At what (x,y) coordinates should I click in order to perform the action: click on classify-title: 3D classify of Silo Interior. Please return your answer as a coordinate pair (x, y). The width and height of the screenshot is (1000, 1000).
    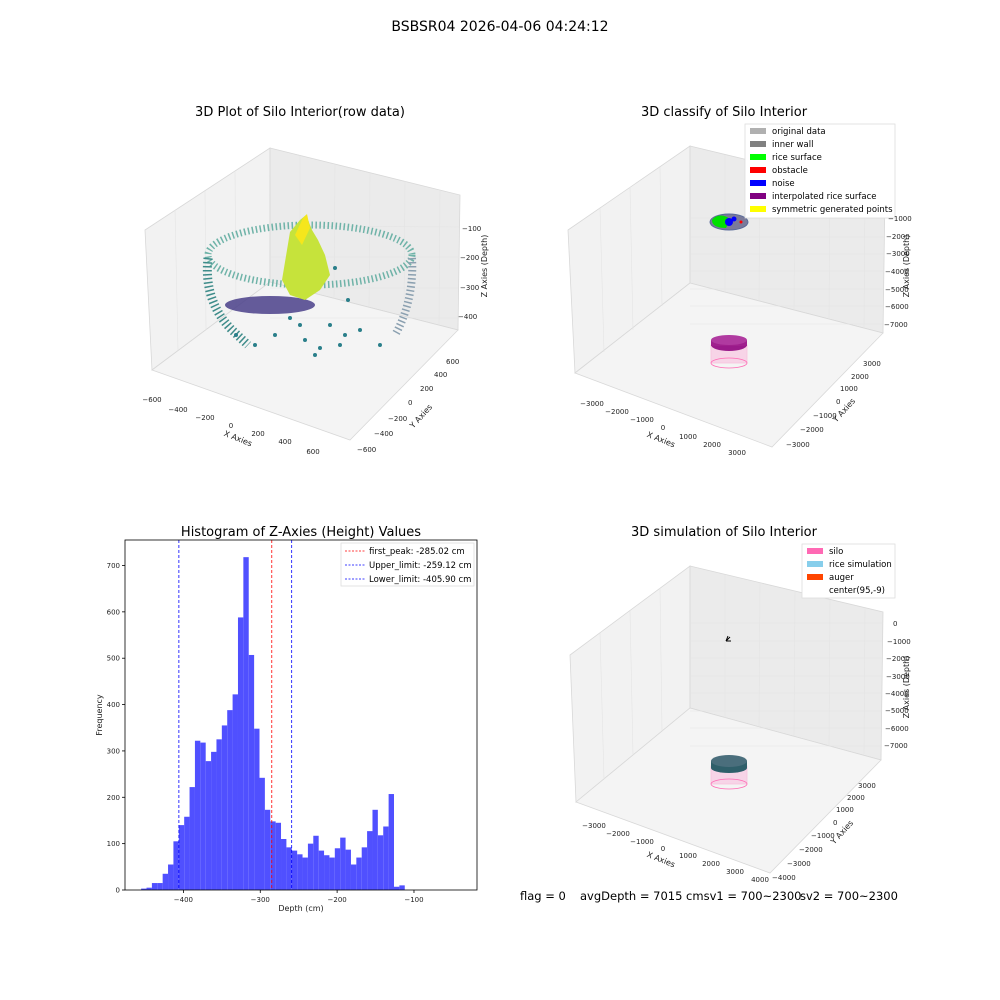
    Looking at the image, I should click on (724, 112).